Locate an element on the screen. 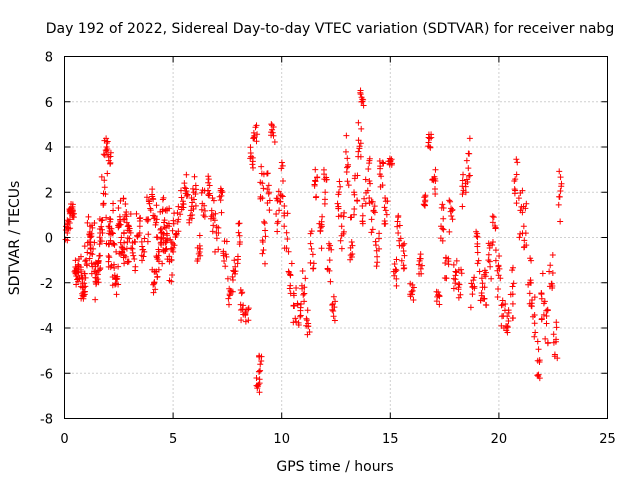 The width and height of the screenshot is (640, 480). x-tick-label: 15 is located at coordinates (390, 439).